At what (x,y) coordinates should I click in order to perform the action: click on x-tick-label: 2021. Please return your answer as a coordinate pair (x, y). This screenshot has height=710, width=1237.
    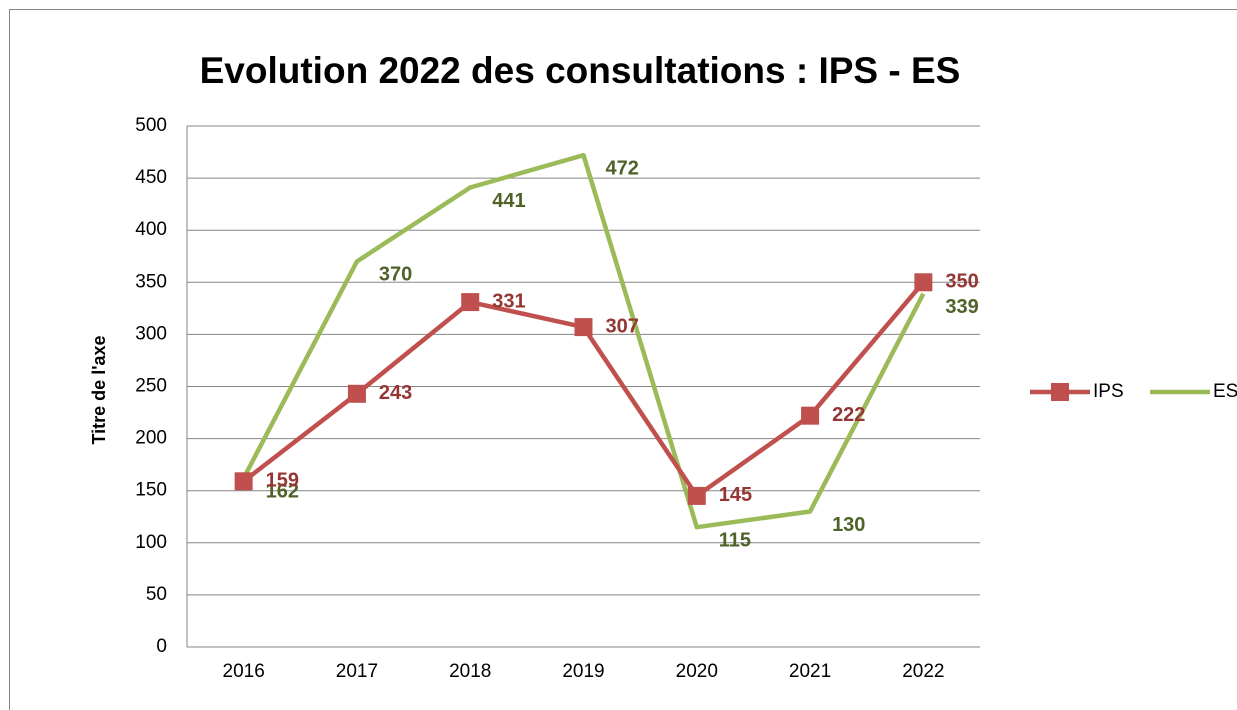
    Looking at the image, I should click on (810, 671).